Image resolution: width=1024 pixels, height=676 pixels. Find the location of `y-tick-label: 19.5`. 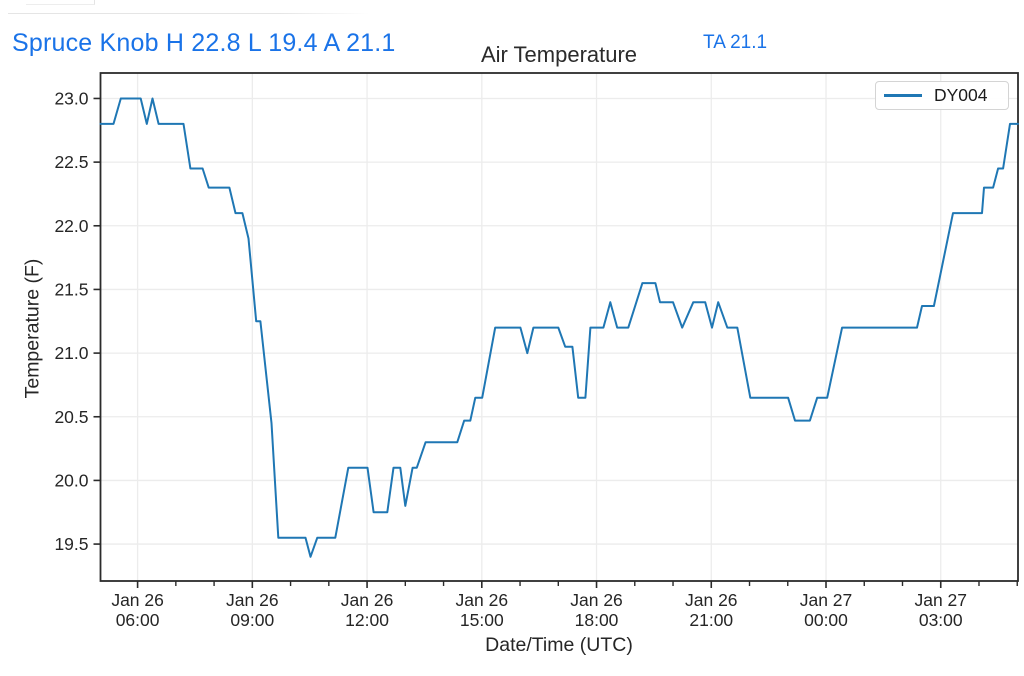

y-tick-label: 19.5 is located at coordinates (71, 544).